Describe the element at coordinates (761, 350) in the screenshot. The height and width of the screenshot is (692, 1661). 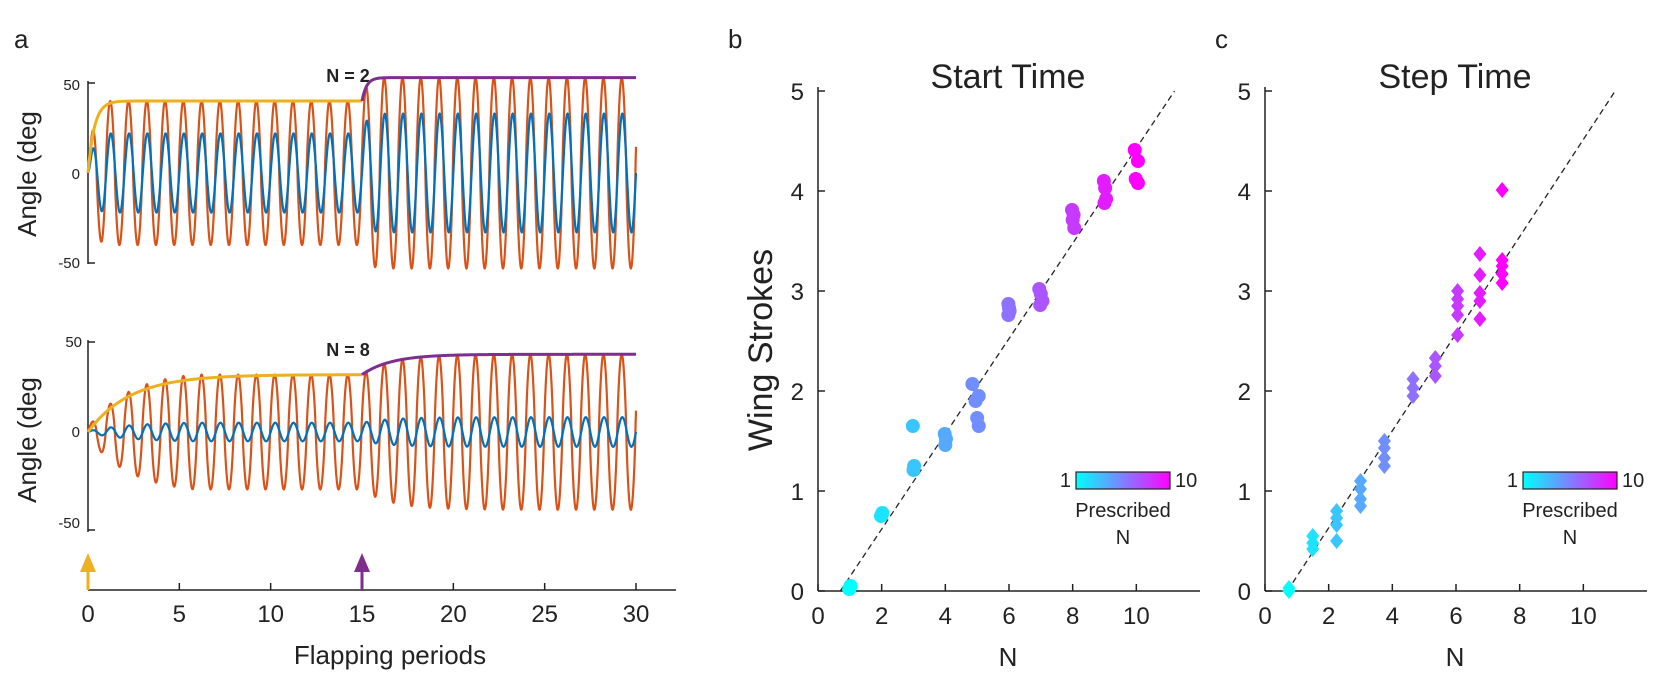
I see `y-axis-label: Wing Strokes` at that location.